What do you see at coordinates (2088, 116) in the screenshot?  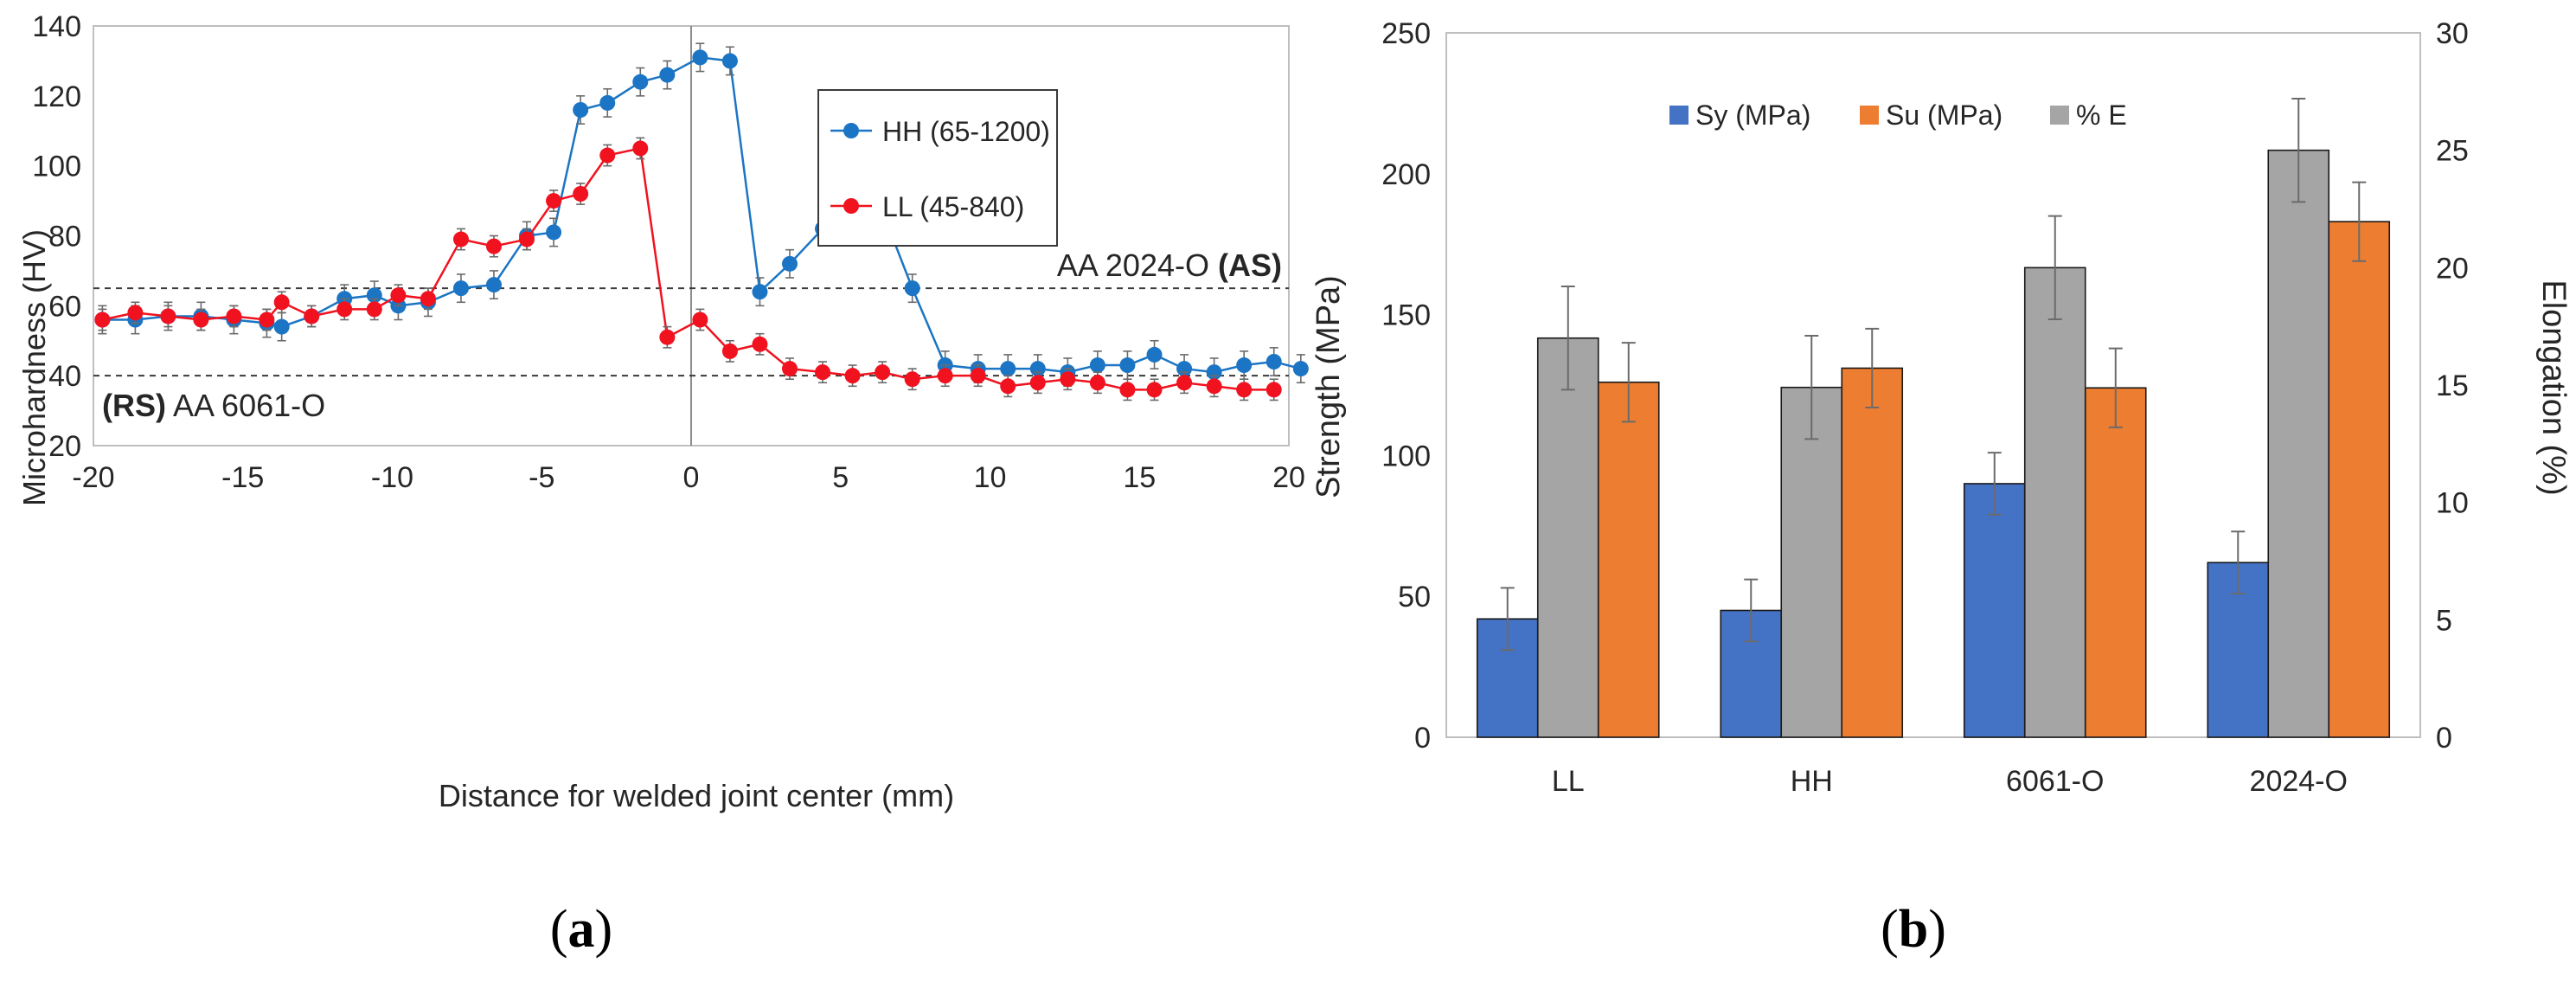 I see `legend-item-elongation: % E` at bounding box center [2088, 116].